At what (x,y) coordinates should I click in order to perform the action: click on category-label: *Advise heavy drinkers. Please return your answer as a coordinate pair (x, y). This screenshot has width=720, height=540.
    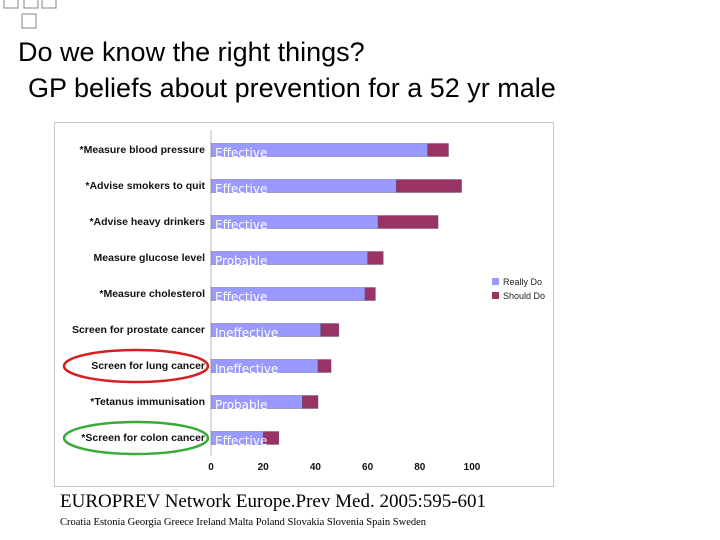
    Looking at the image, I should click on (147, 222).